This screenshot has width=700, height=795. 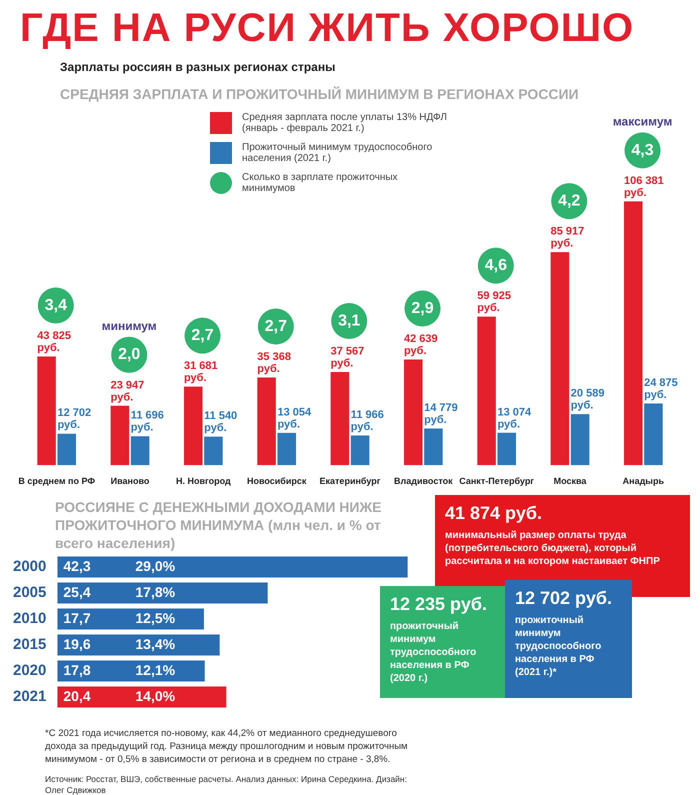 What do you see at coordinates (77, 696) in the screenshot?
I see `data-label: 20,4` at bounding box center [77, 696].